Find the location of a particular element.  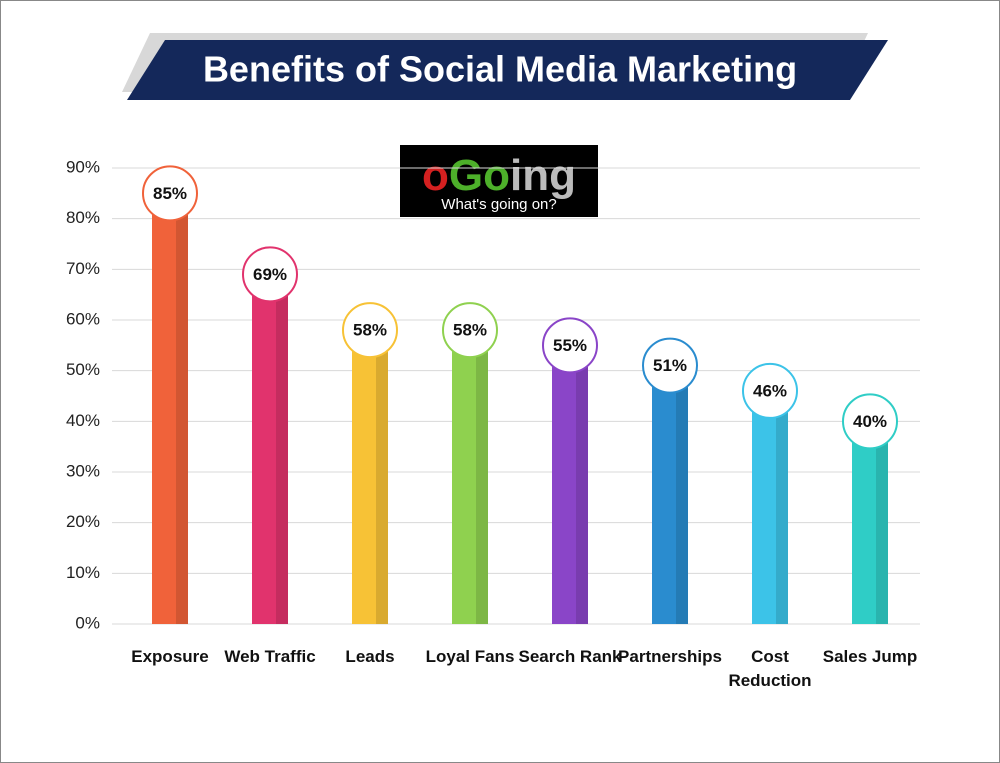

logo-box is located at coordinates (499, 181).